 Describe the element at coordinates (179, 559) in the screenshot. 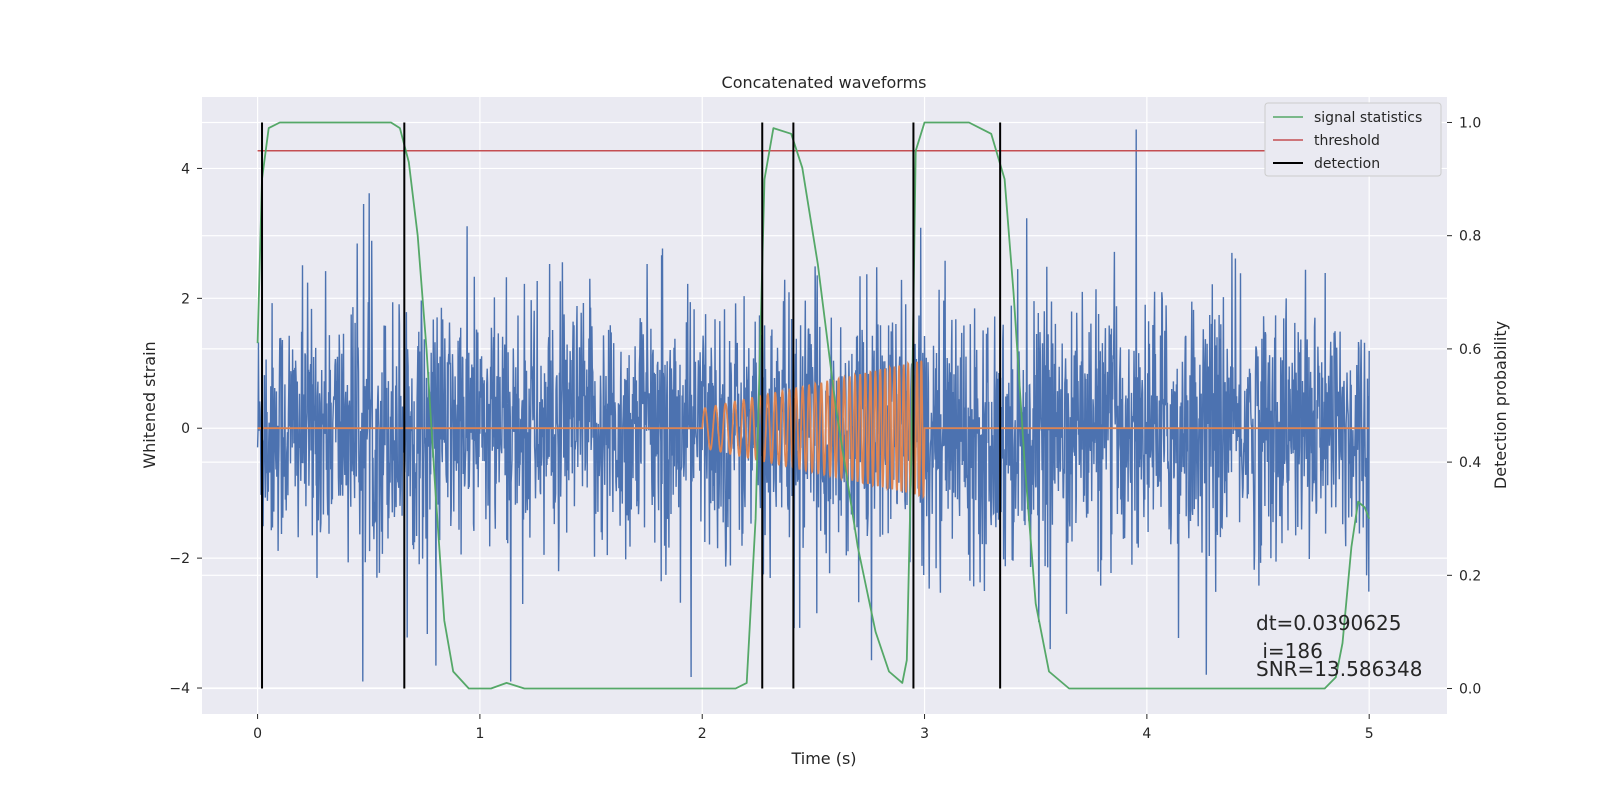

I see `y-tick-label-1: −2` at that location.